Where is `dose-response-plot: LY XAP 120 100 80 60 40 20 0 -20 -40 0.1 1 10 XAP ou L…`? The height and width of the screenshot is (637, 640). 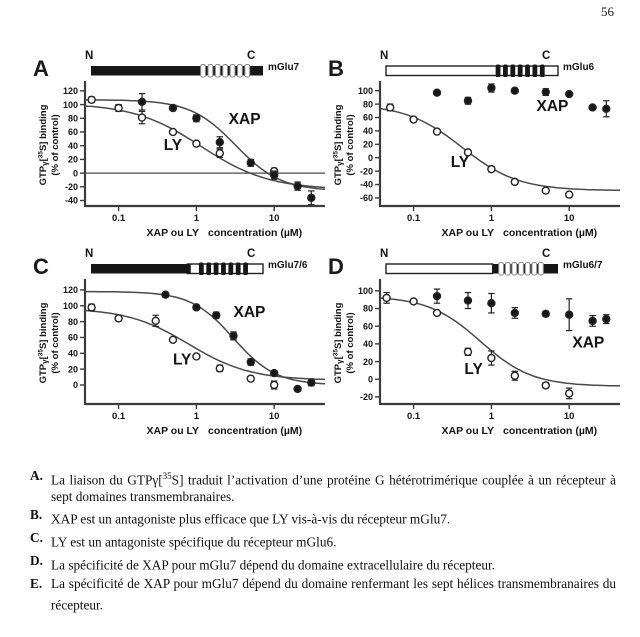 dose-response-plot: LY XAP 120 100 80 60 40 20 0 -20 -40 0.1 1 10 XAP ou L… is located at coordinates (182, 160).